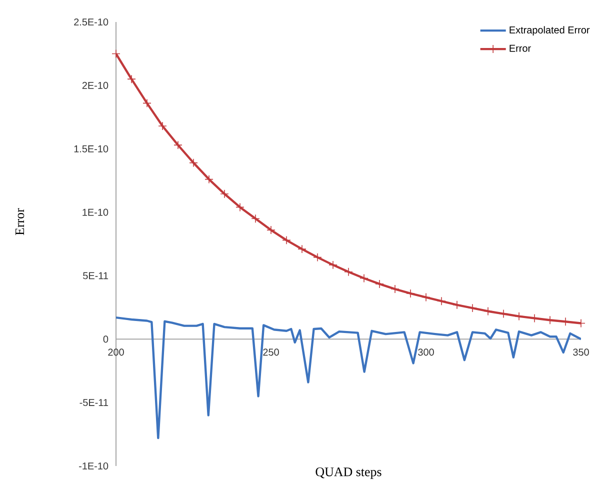 The image size is (597, 480). I want to click on x-axis-title: QUAD steps, so click(349, 473).